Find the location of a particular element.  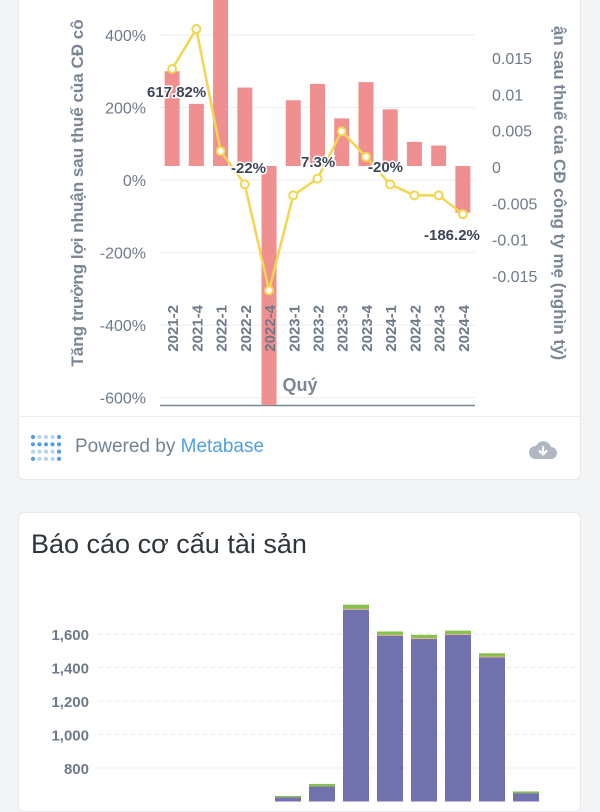

x-tick-label: 2023-2 is located at coordinates (319, 328).